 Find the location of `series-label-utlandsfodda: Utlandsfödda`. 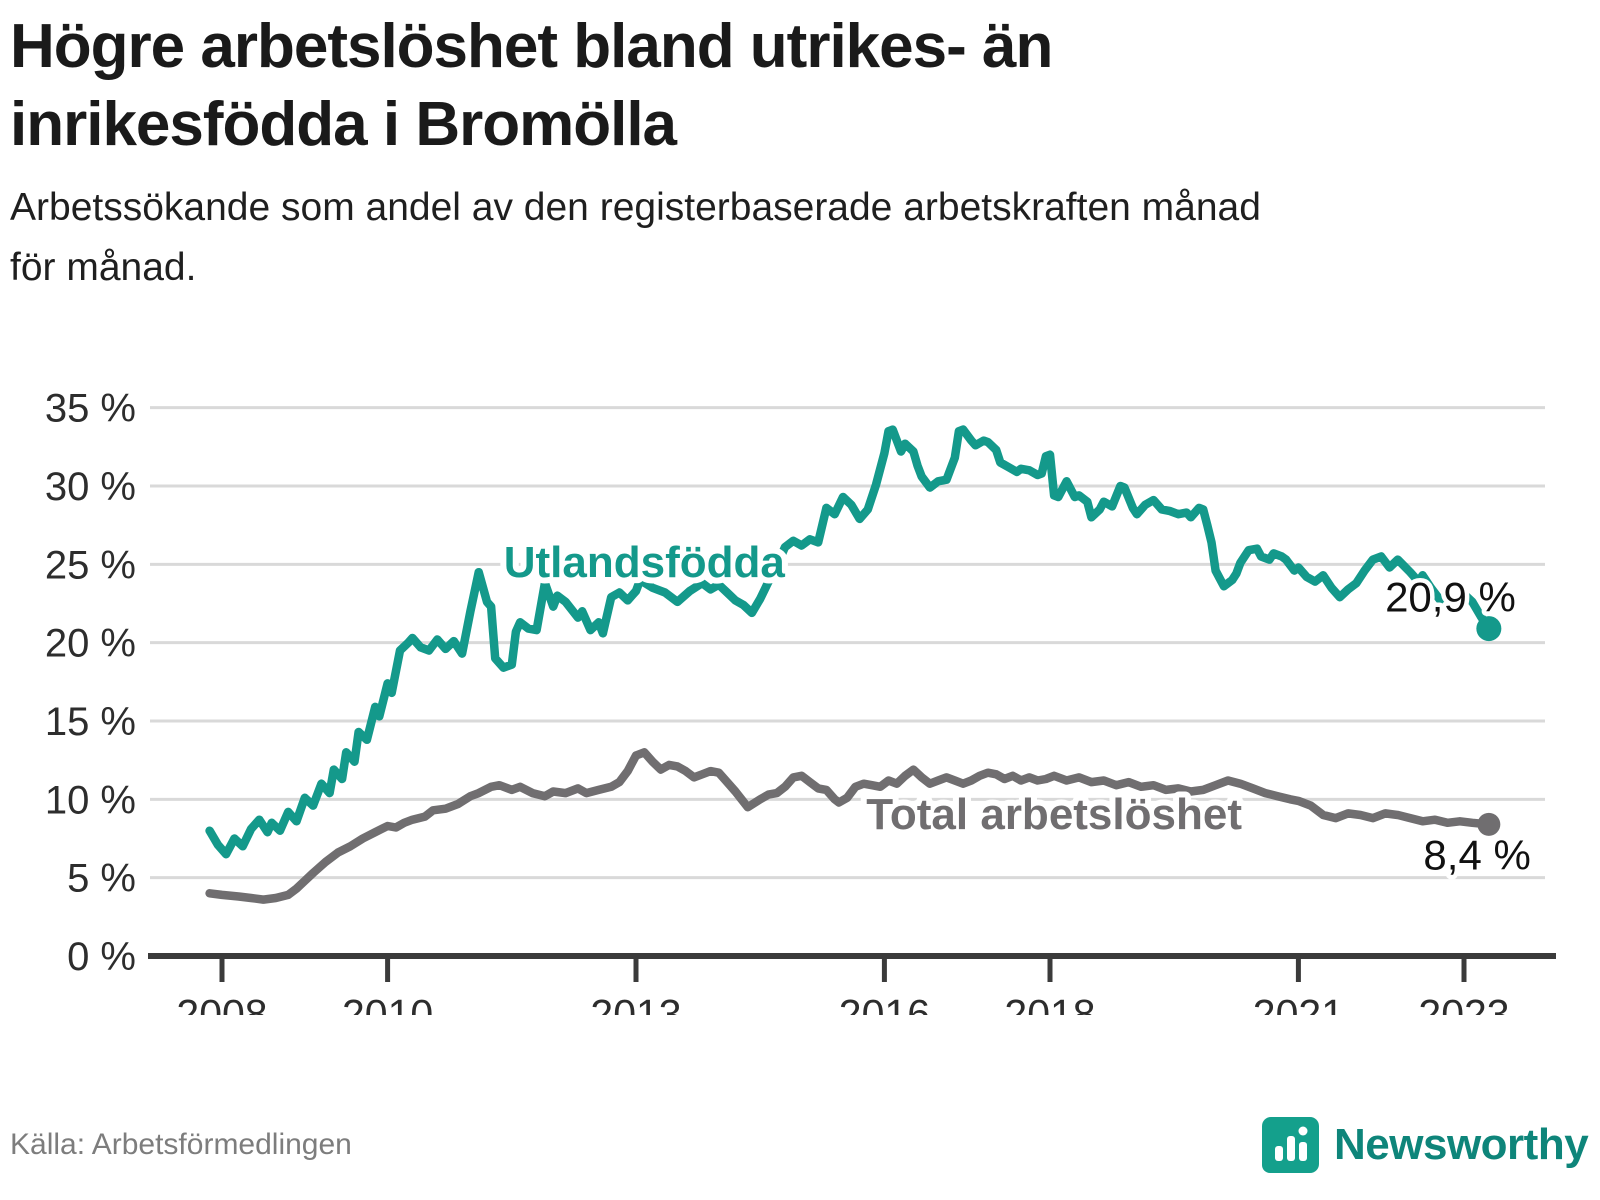

series-label-utlandsfodda: Utlandsfödda is located at coordinates (645, 562).